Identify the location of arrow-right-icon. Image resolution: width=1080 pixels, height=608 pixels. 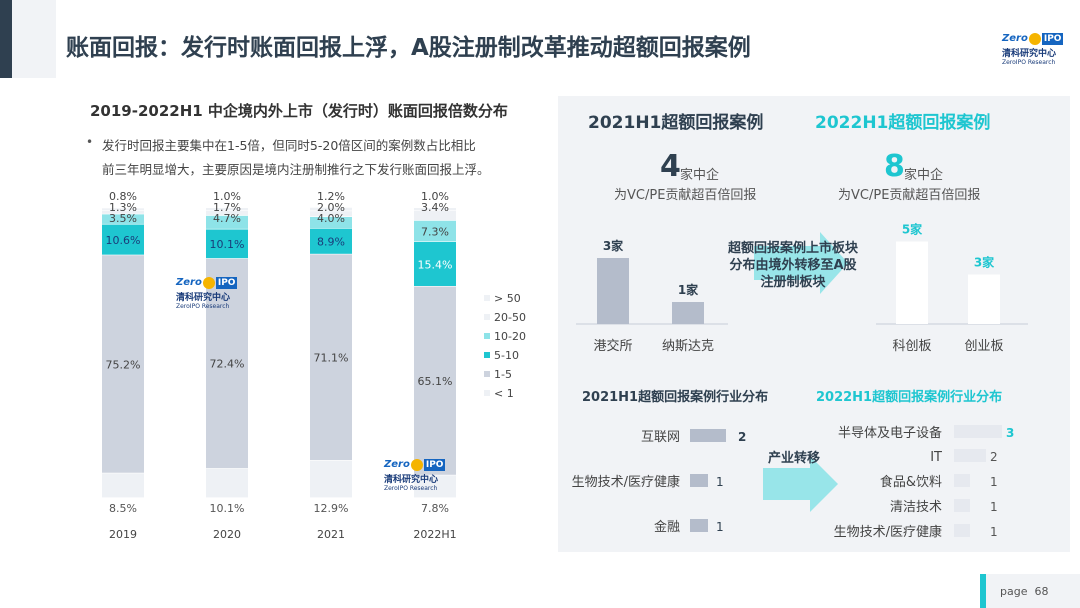
(801, 263).